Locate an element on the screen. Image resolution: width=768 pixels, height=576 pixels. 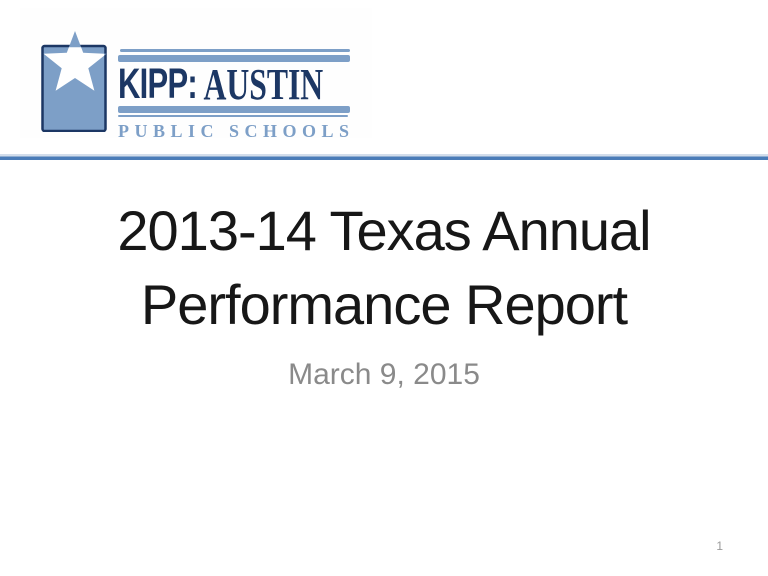
logo-rule-thick-top is located at coordinates (234, 58).